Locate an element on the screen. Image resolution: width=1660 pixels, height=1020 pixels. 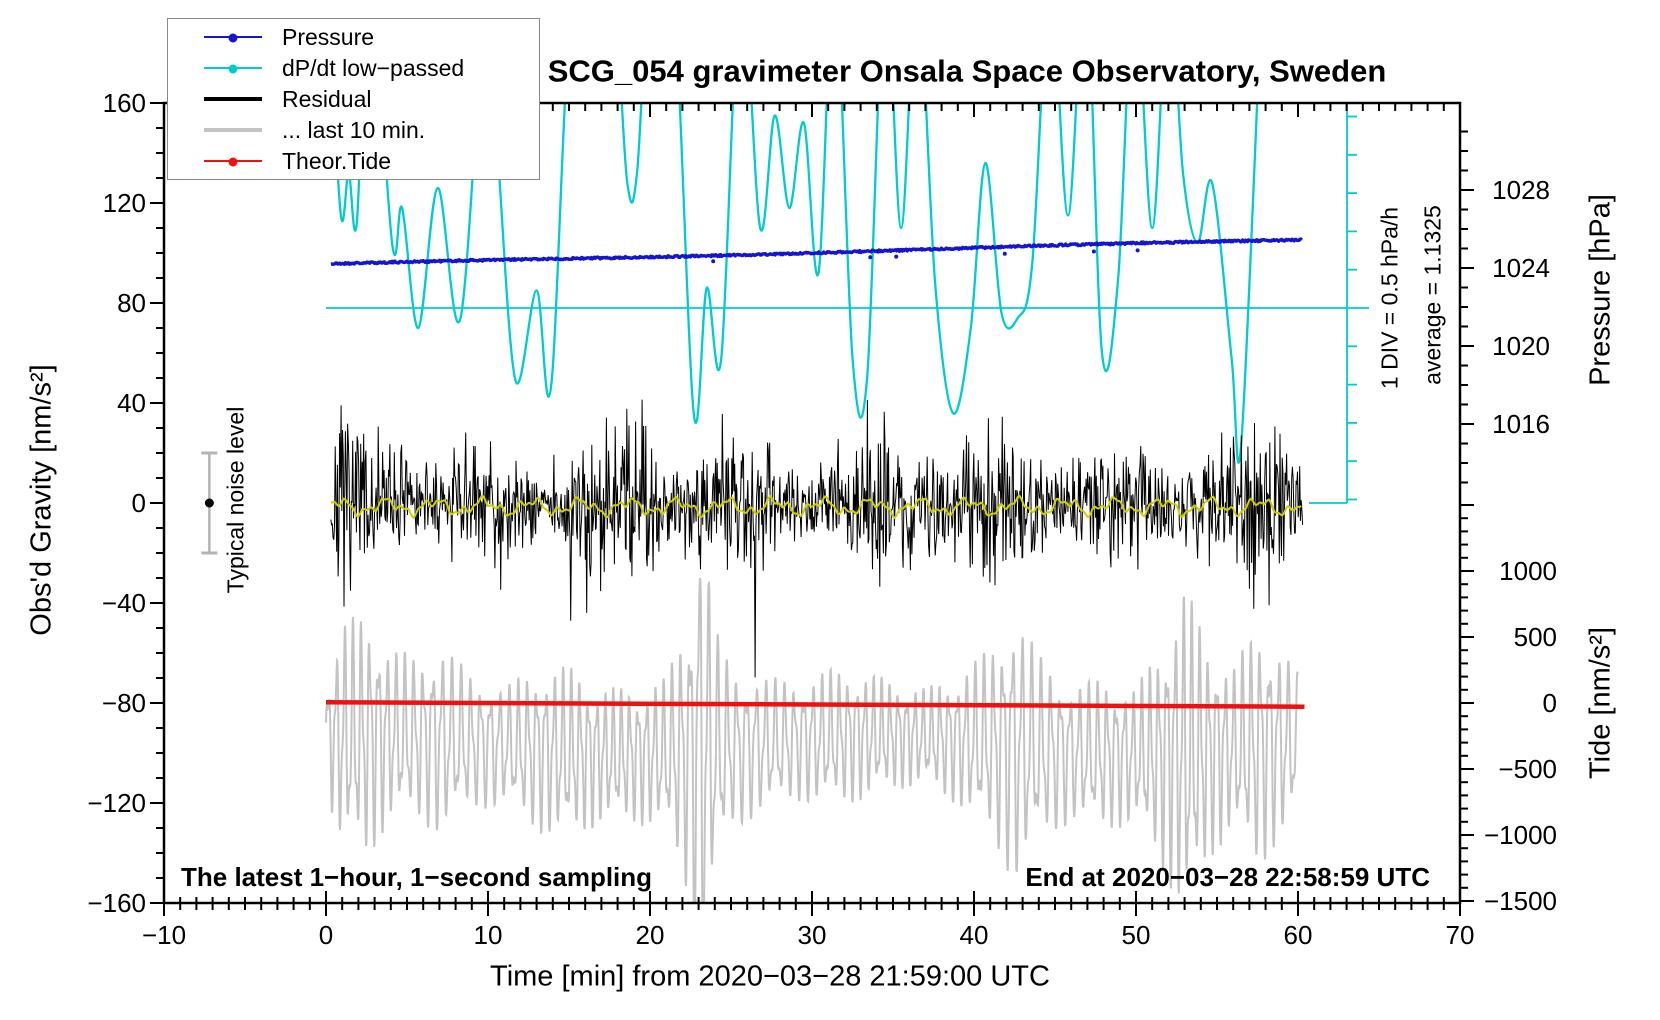
sampling-note: The latest 1−hour, 1−second sampling is located at coordinates (417, 877).